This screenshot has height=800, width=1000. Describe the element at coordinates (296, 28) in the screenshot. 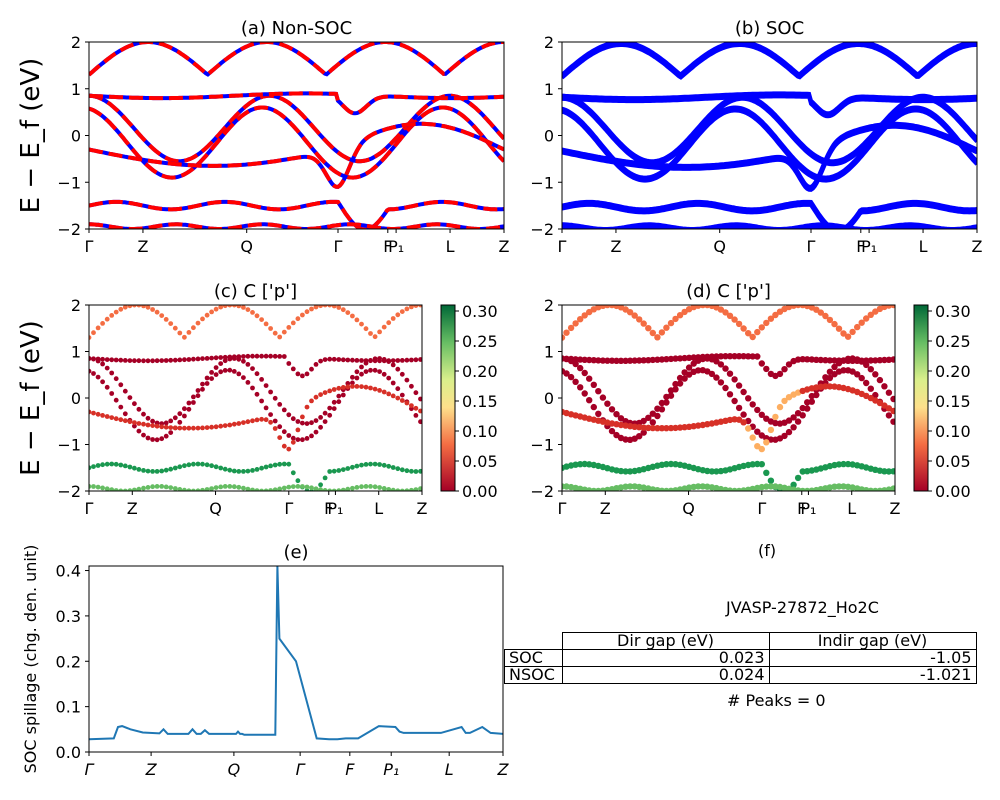

I see `panel-title-a: (a) Non-SOC` at that location.